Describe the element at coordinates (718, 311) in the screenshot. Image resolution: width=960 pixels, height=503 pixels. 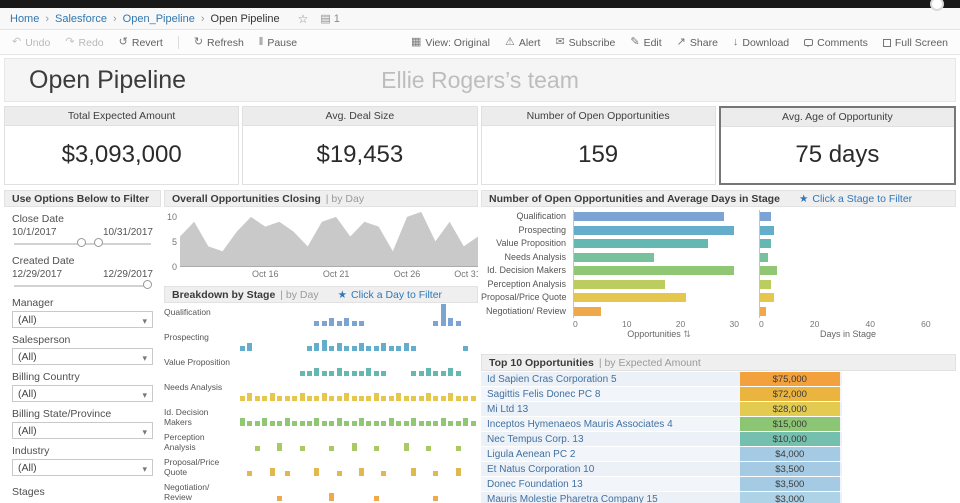
I see `stage-row-negotiation-review: Negotiation/ Review` at that location.